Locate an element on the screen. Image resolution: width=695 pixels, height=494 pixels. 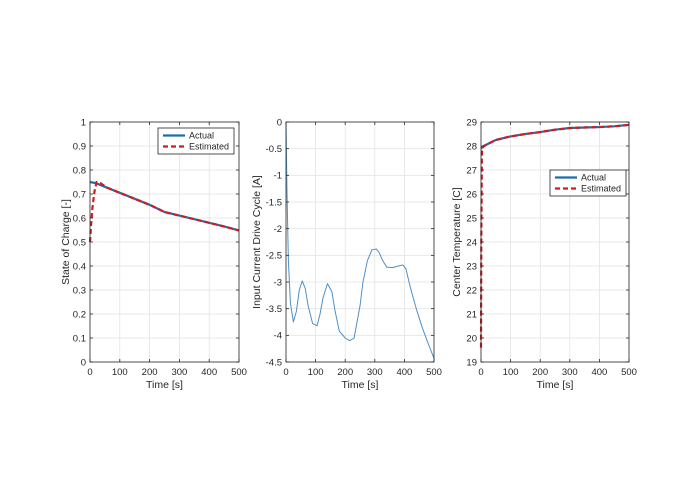
y-tick-label: 0.7 is located at coordinates (79, 194).